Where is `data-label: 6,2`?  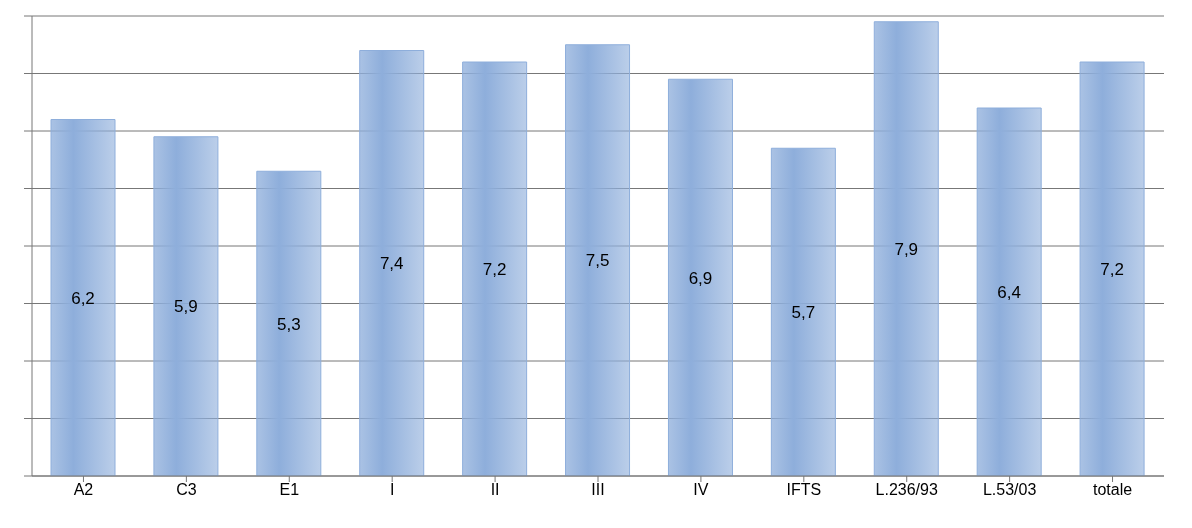 data-label: 6,2 is located at coordinates (83, 298).